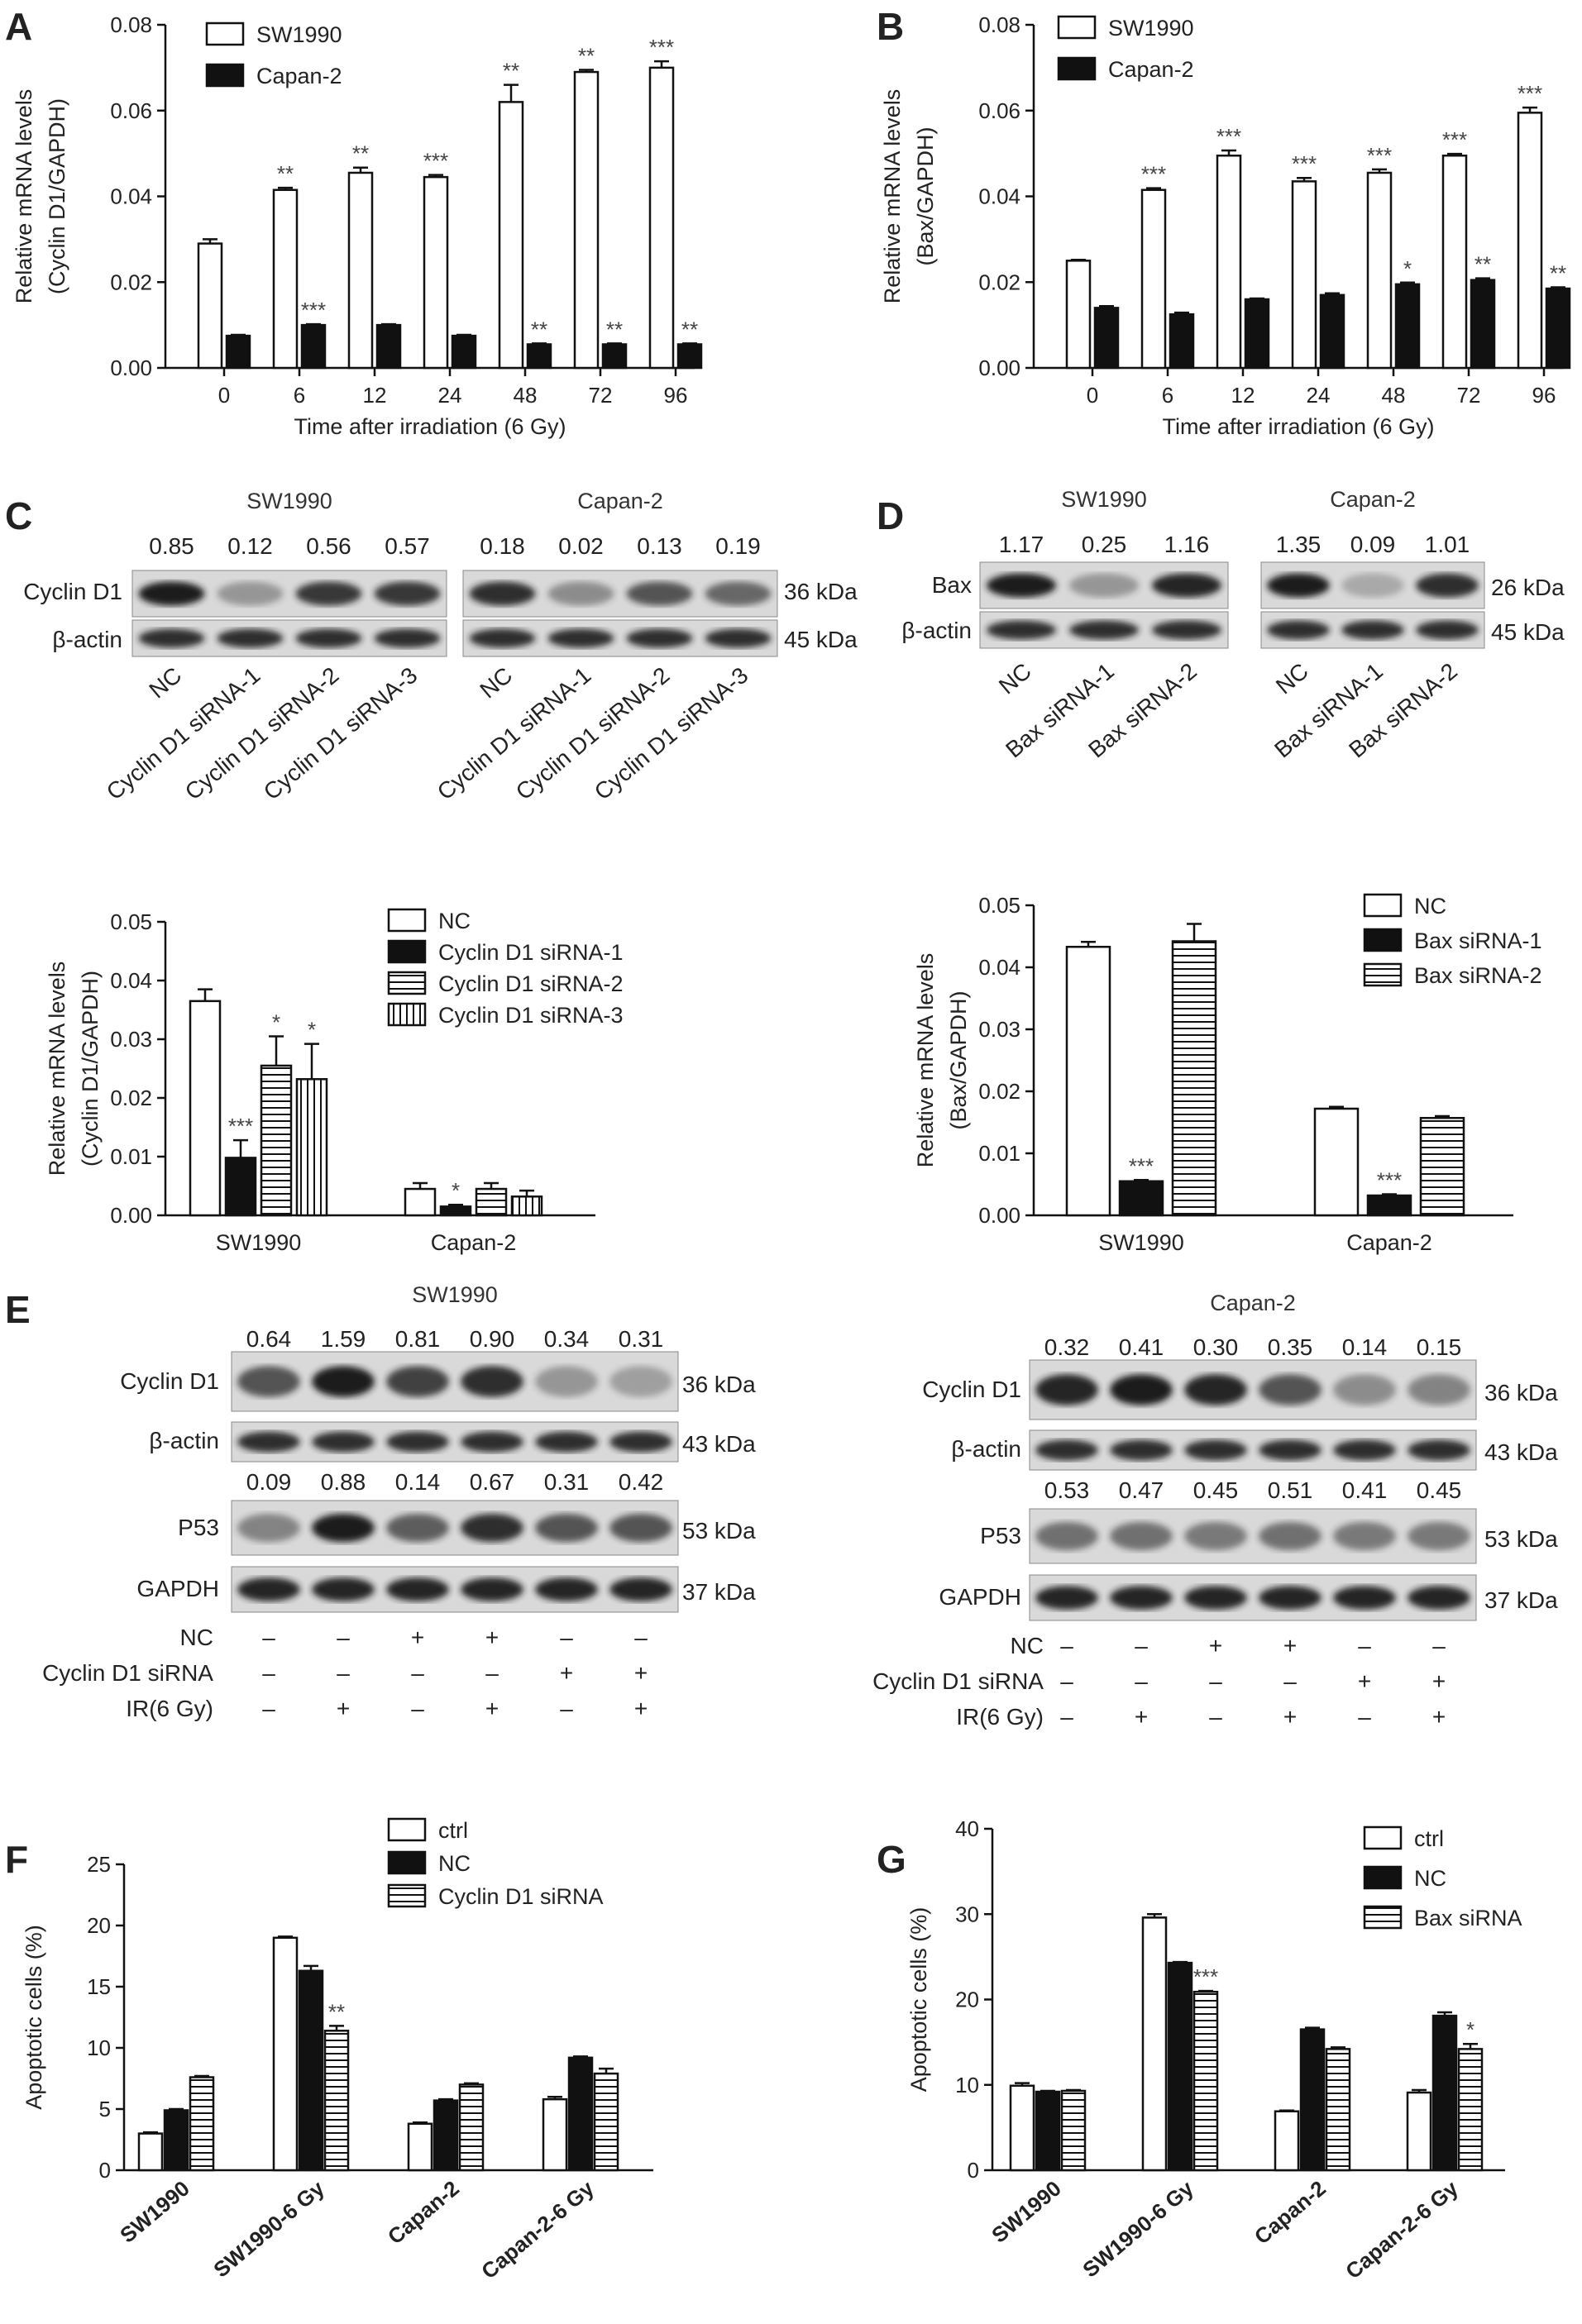  What do you see at coordinates (719, 1384) in the screenshot?
I see `size-label: 36 kDa` at bounding box center [719, 1384].